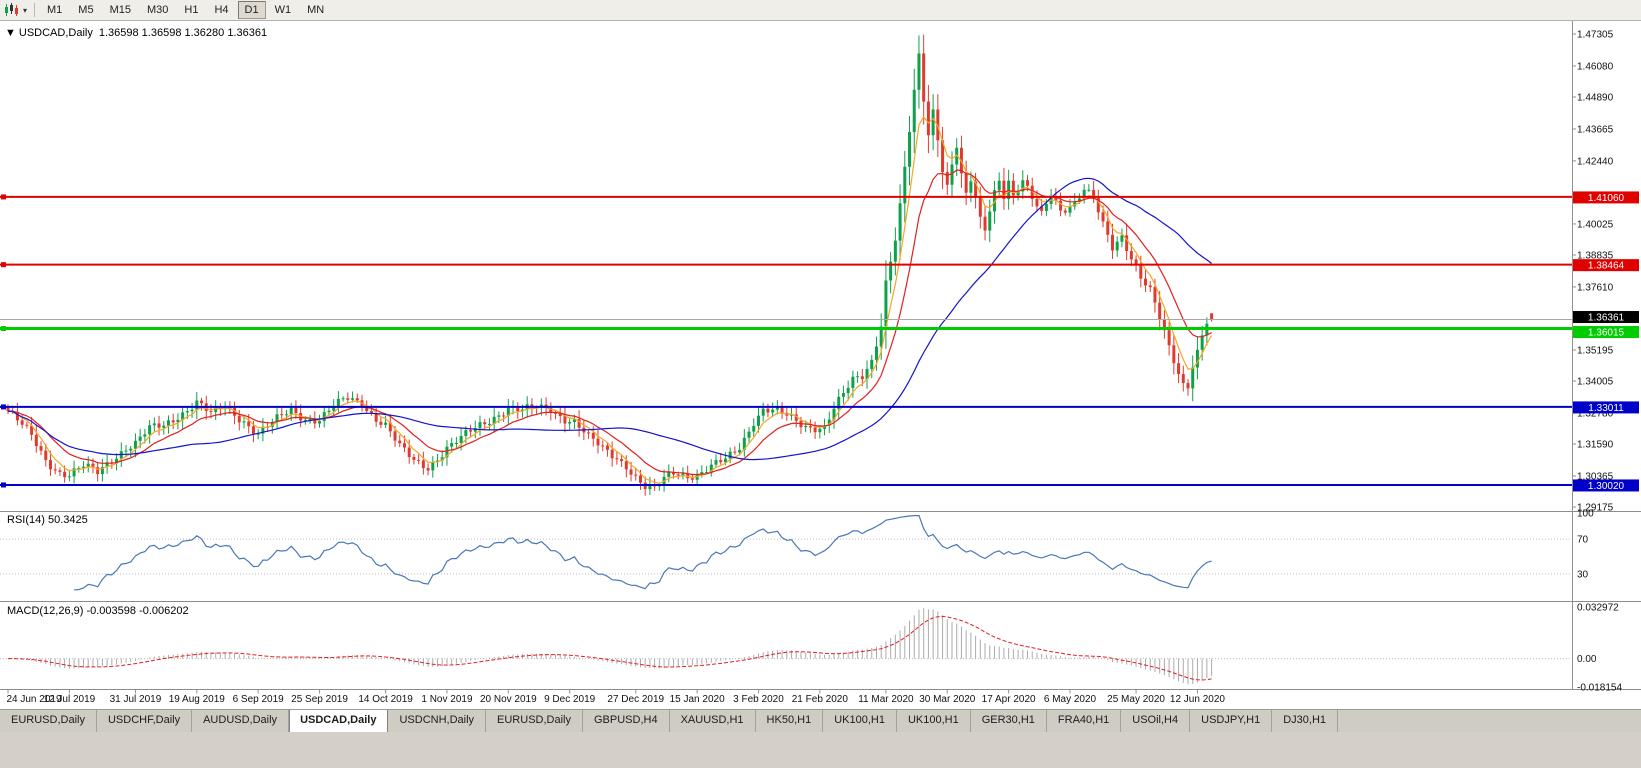 Image resolution: width=1641 pixels, height=768 pixels. Describe the element at coordinates (626, 721) in the screenshot. I see `tab-gbpusd-h4-6: GBPUSD,H4` at that location.